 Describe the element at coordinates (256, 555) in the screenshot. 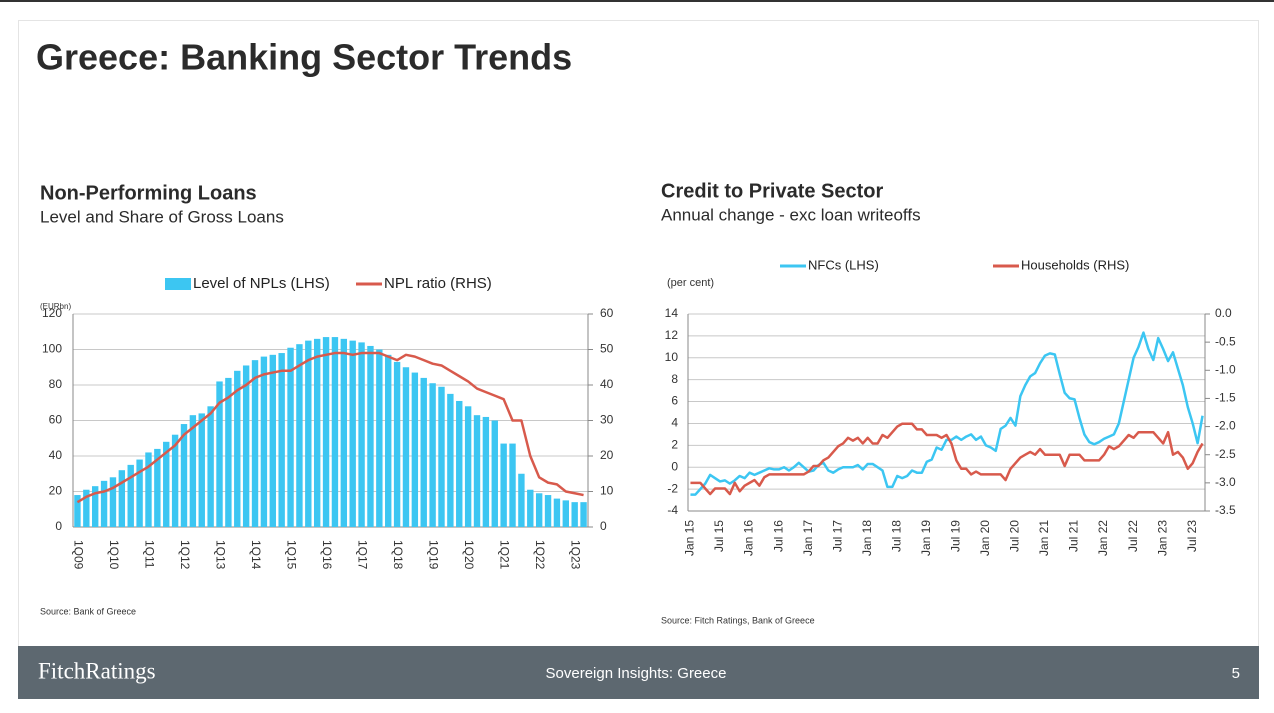

I see `x-tick-label: 1Q14` at that location.